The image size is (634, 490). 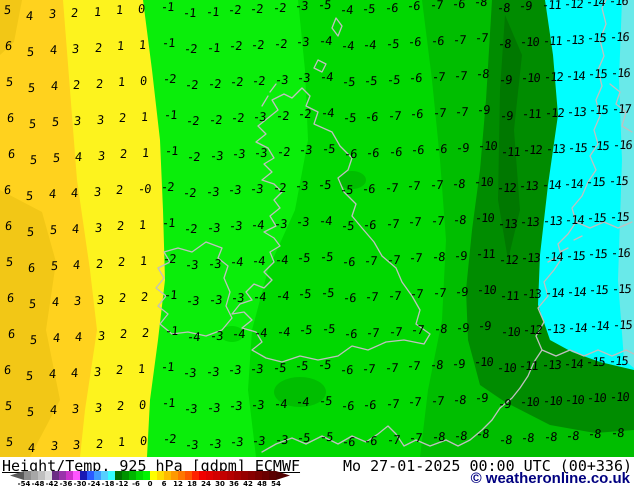 What do you see at coordinates (143, 81) in the screenshot?
I see `temp-value: 0` at bounding box center [143, 81].